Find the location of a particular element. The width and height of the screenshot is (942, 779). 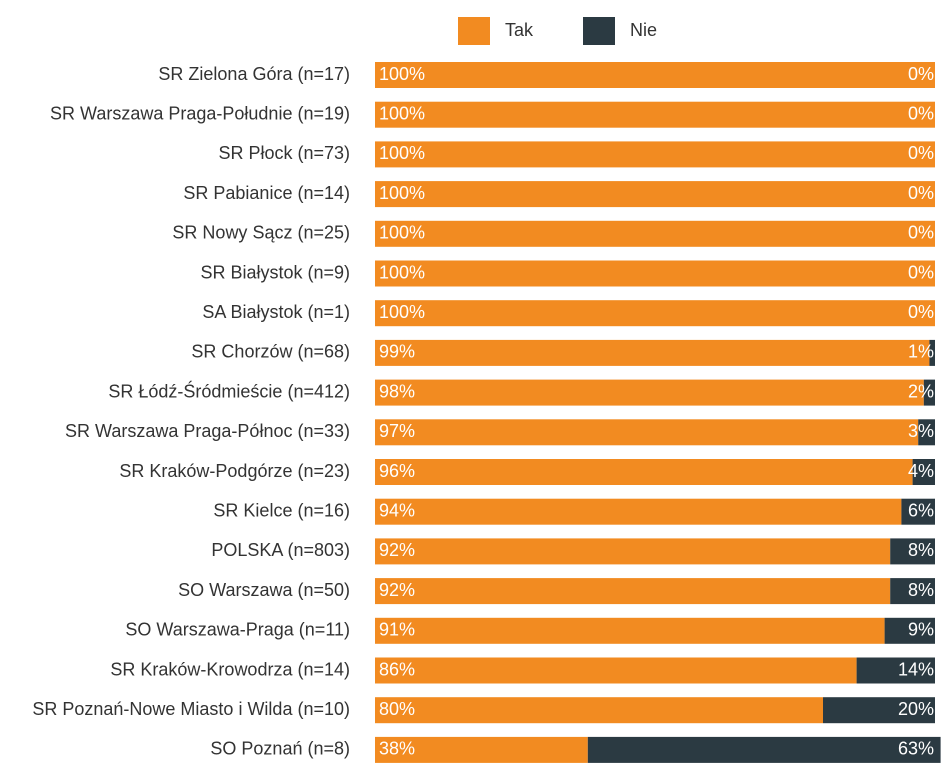

category-label: SR Nowy Sącz (n=25) is located at coordinates (261, 233).